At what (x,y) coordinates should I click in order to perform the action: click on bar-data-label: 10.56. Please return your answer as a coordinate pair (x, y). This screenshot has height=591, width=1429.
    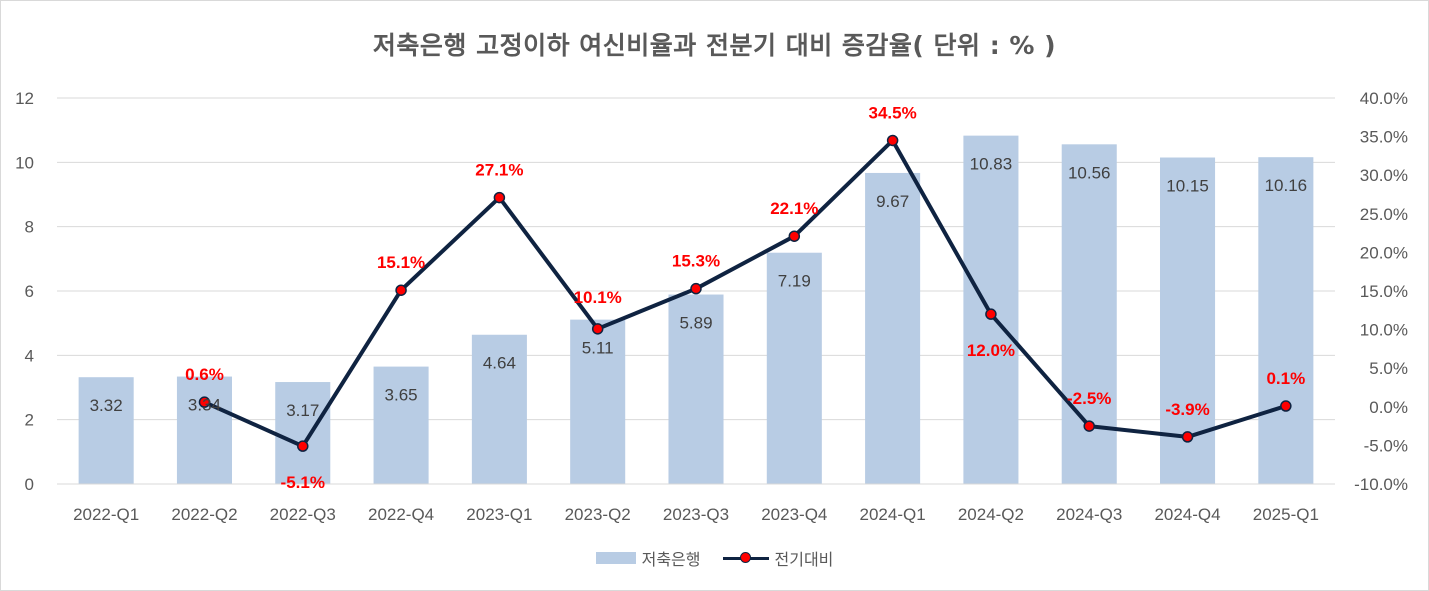
    Looking at the image, I should click on (1089, 172).